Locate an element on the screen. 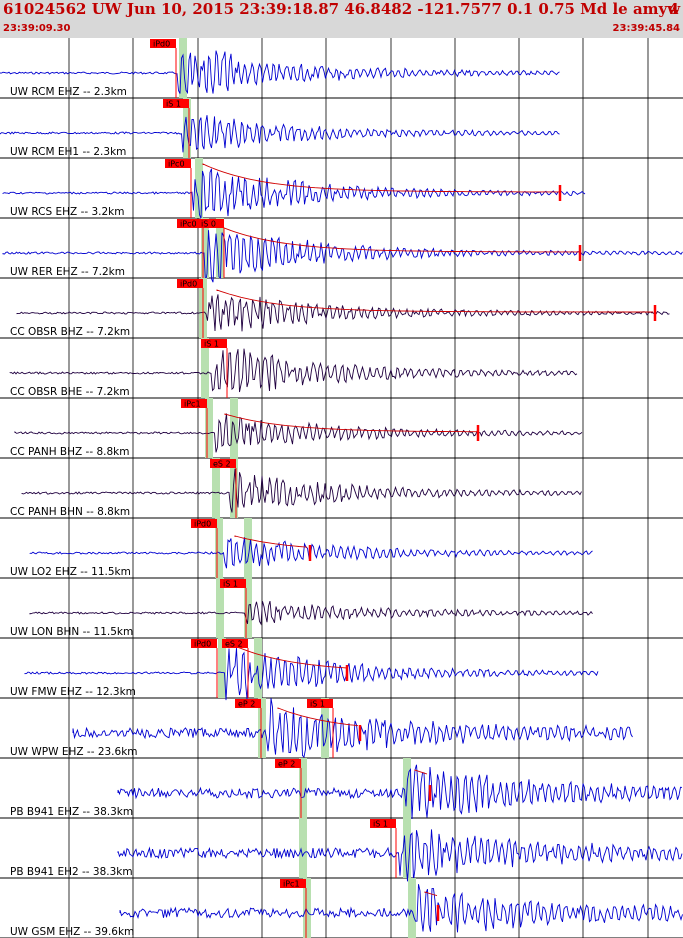 This screenshot has height=938, width=683. channel-label: UW RCS EHZ -- 3.2km is located at coordinates (67, 212).